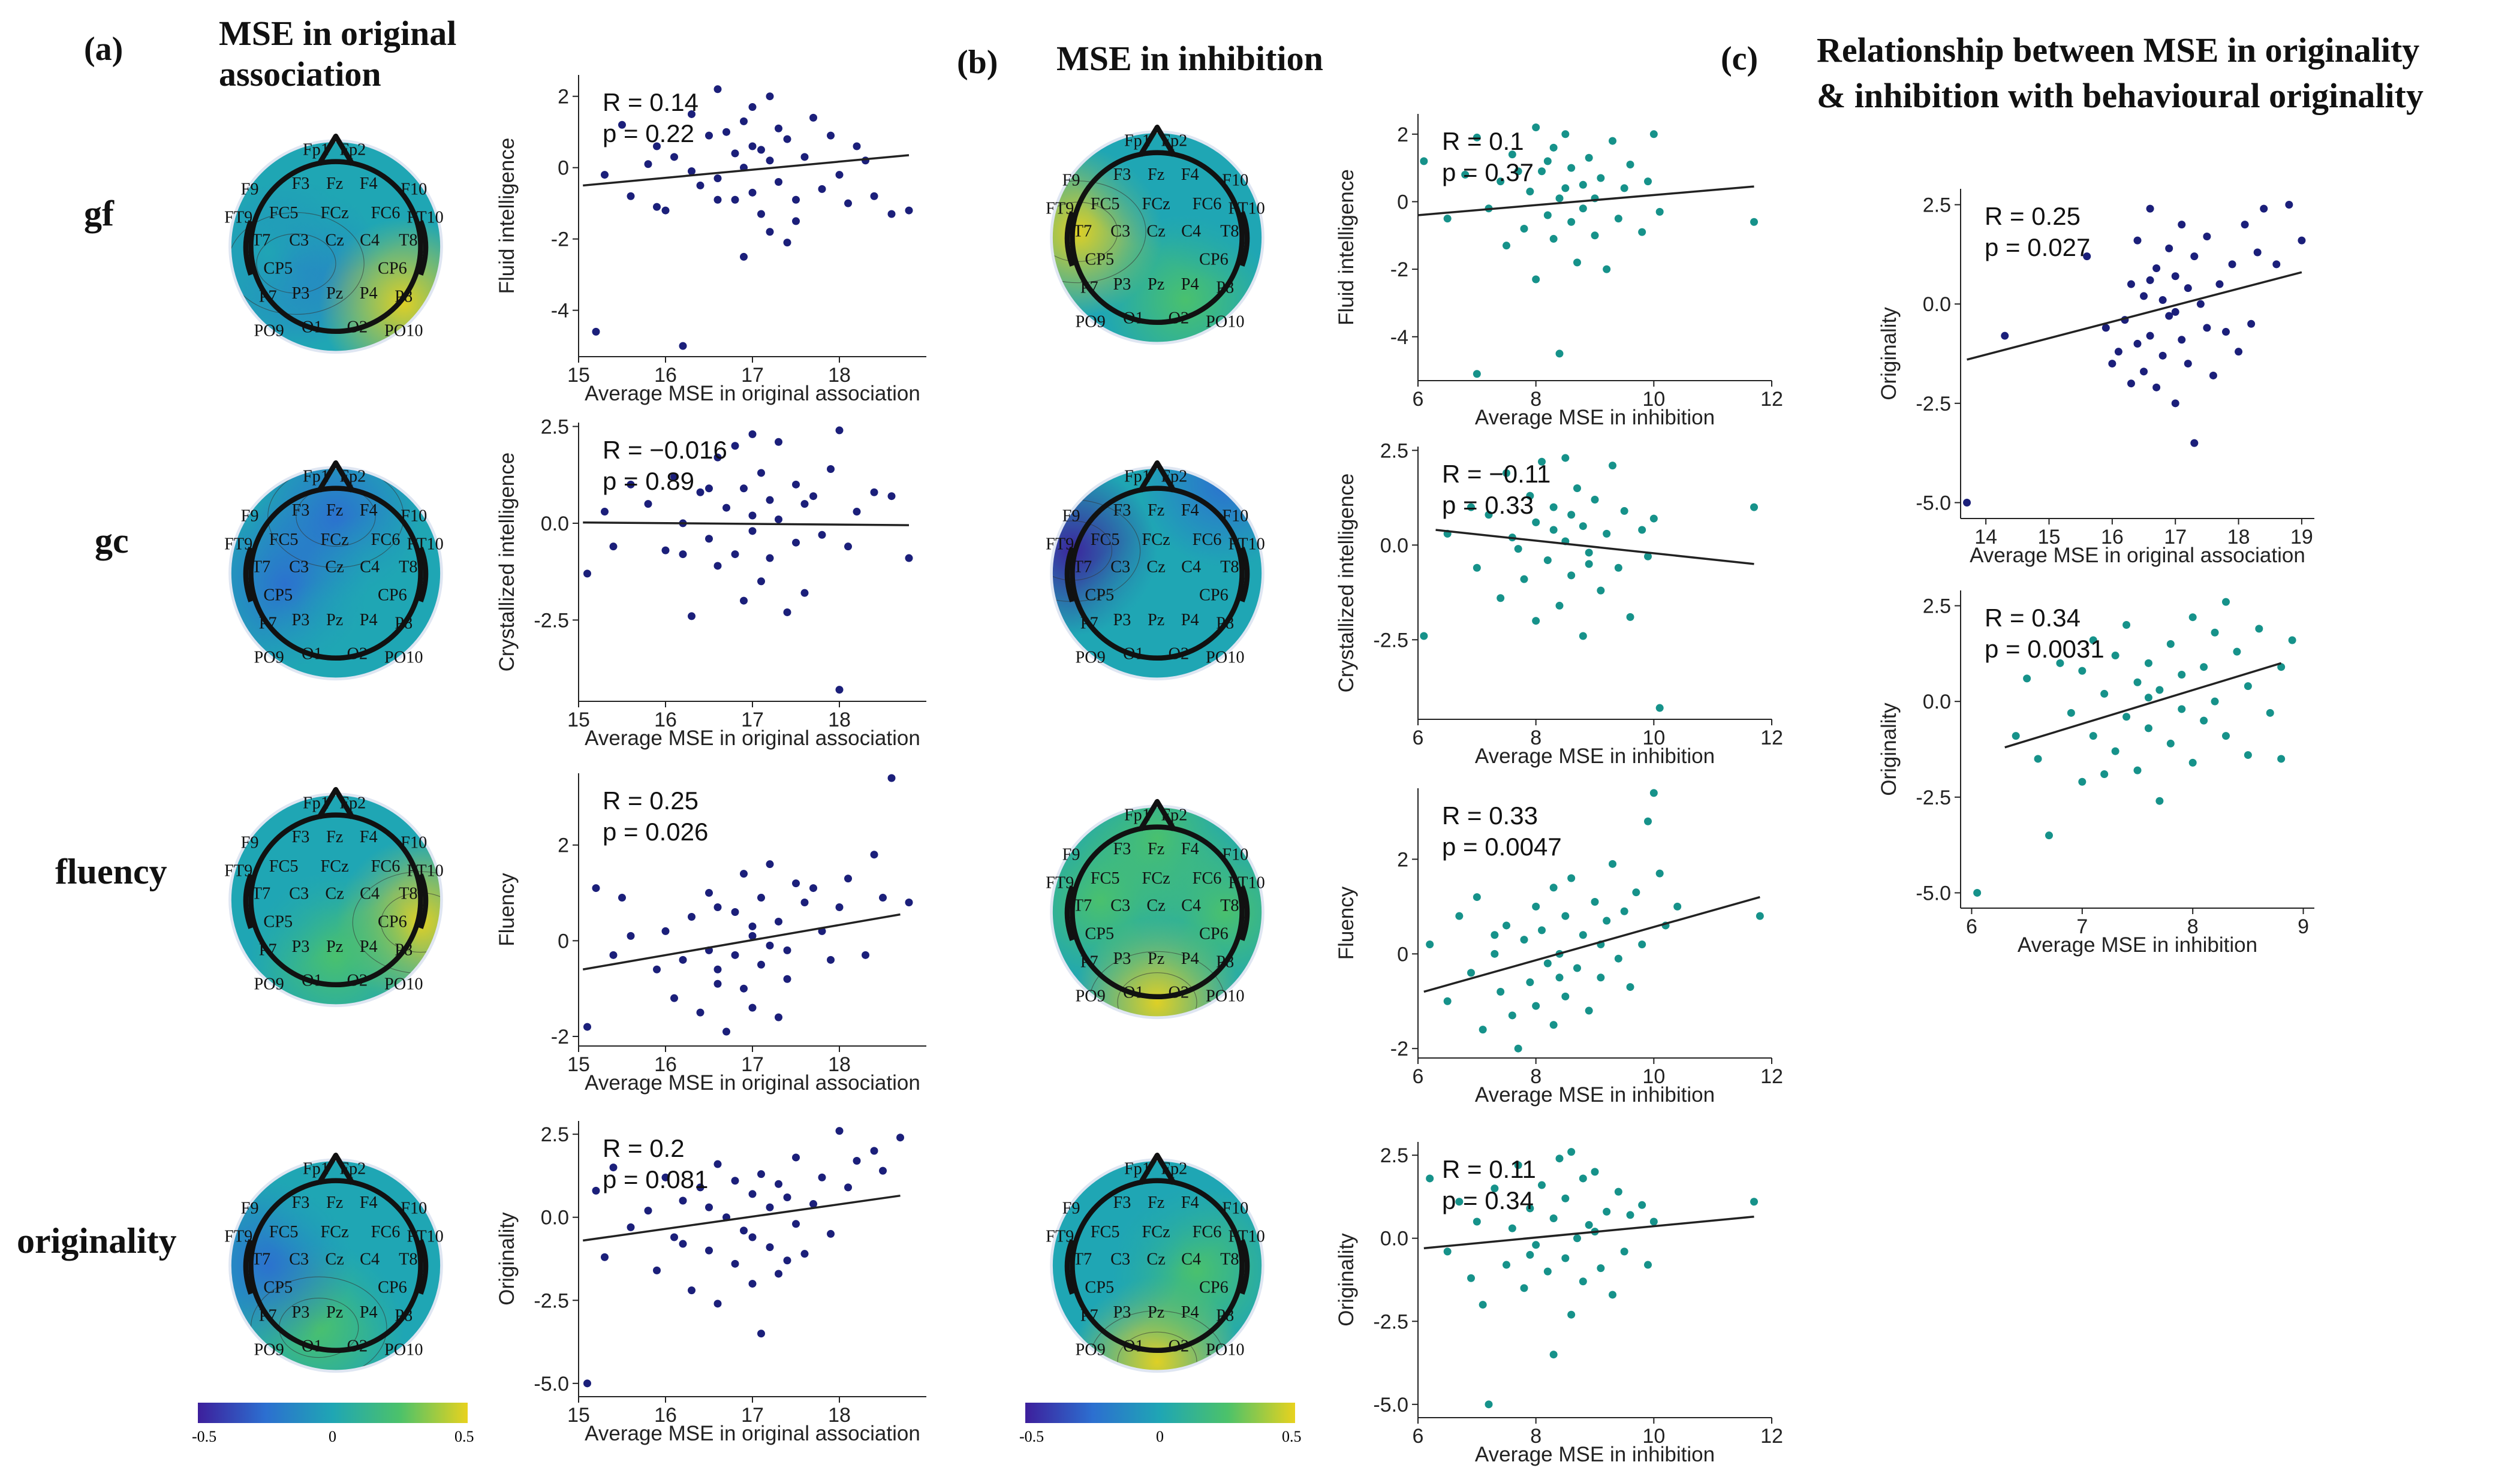  Describe the element at coordinates (1090, 657) in the screenshot. I see `electrode-label: PO9` at that location.